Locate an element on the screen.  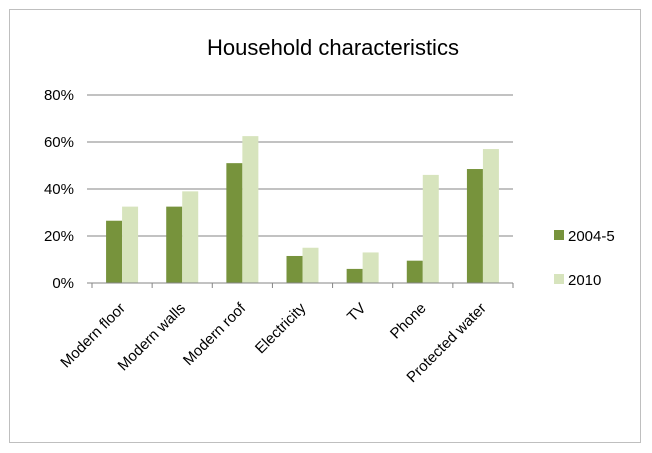
bar-2004-5-modern-walls is located at coordinates (174, 244).